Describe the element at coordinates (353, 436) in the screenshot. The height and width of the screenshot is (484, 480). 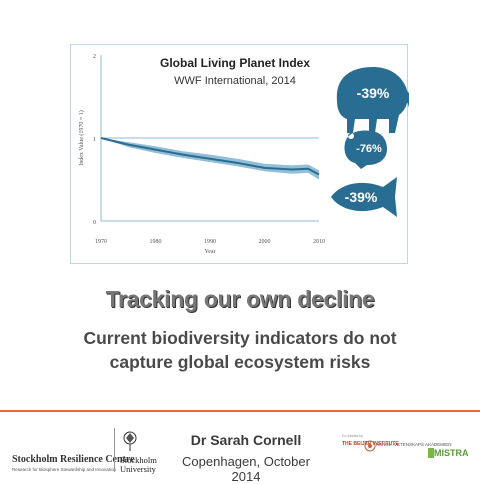
I see `partner-tag: Co-funded by` at that location.